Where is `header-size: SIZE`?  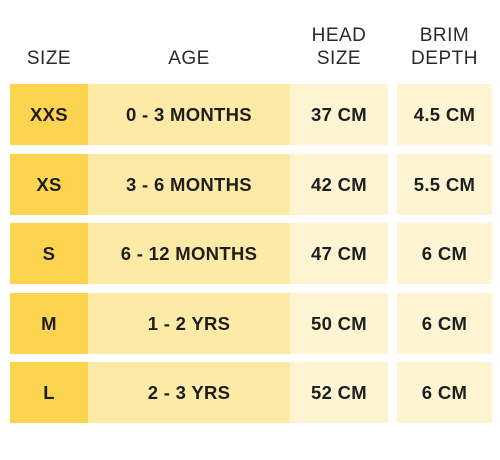
header-size: SIZE is located at coordinates (49, 40).